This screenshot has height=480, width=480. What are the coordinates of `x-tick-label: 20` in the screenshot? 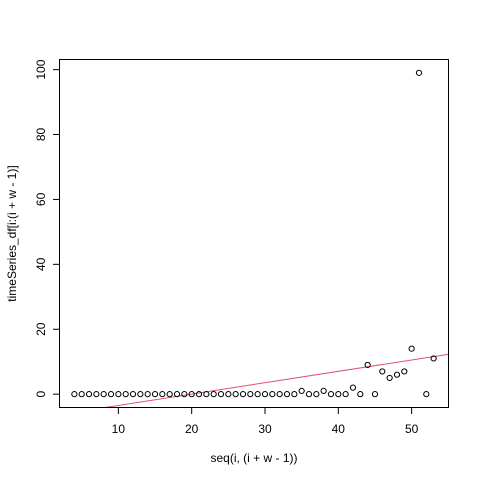 It's located at (192, 429).